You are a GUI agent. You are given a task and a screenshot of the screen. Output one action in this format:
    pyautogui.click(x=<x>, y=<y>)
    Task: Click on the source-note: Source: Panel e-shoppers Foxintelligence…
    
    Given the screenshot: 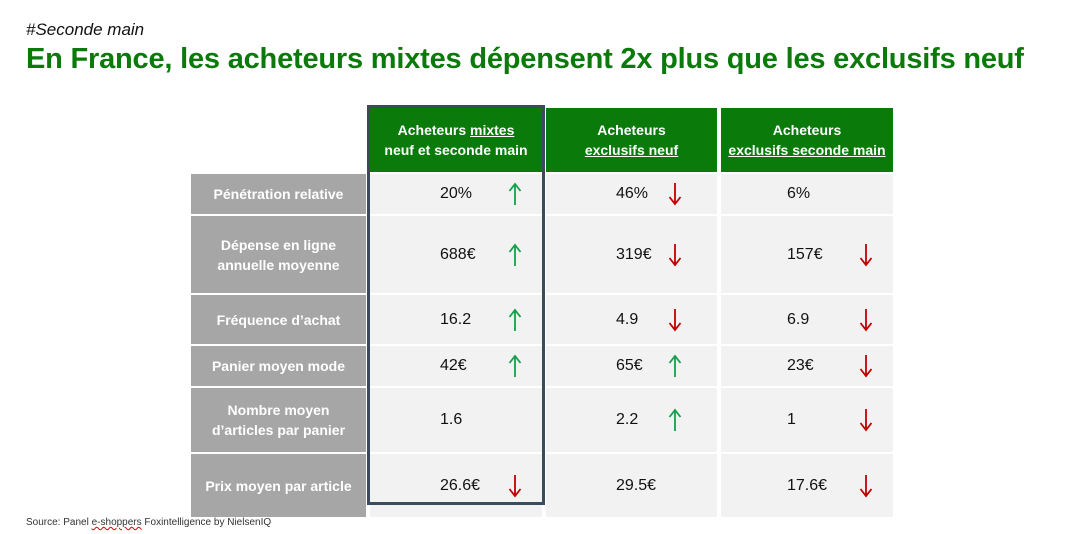 What is the action you would take?
    pyautogui.click(x=148, y=522)
    